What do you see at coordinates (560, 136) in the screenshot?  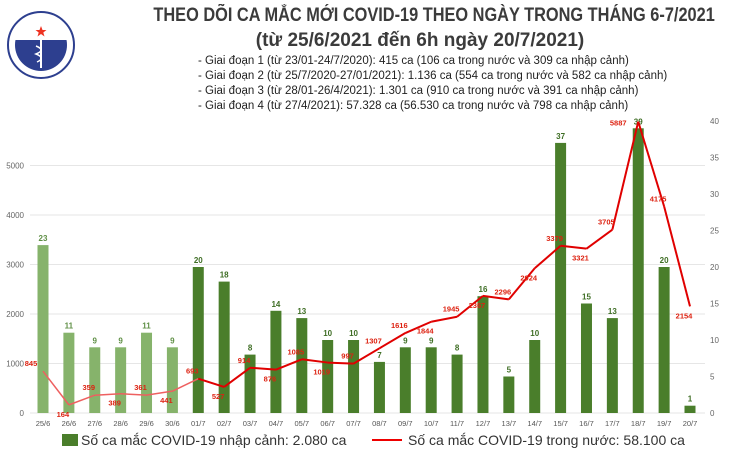 I see `bar-data-label: 37` at bounding box center [560, 136].